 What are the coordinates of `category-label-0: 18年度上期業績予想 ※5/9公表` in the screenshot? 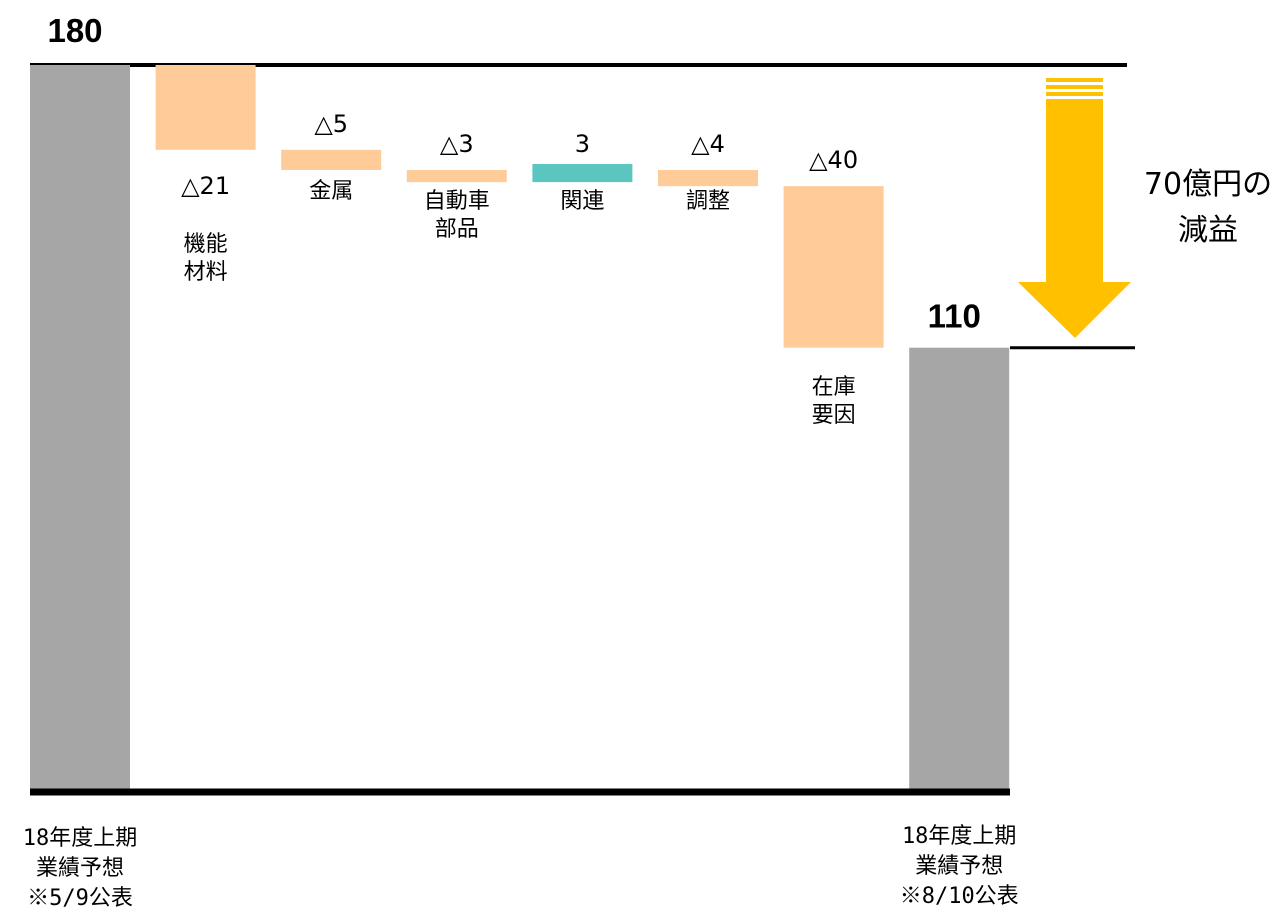 It's located at (80, 868).